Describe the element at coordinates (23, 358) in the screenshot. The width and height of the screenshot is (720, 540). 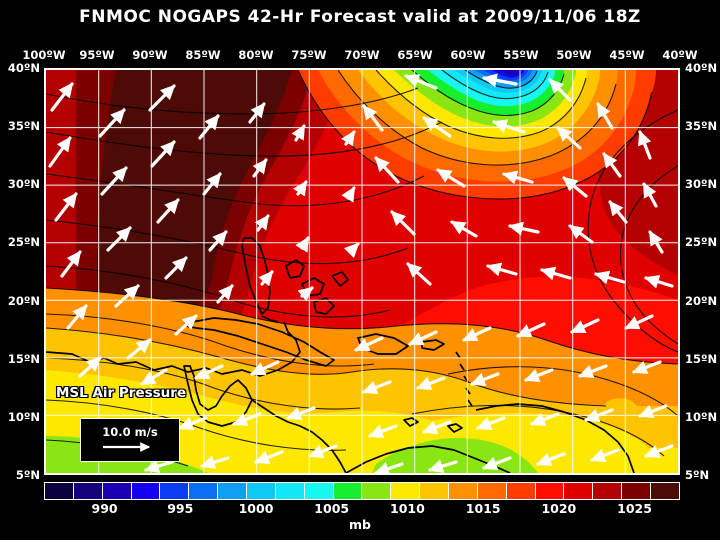
I see `lat-tick-label-left: 15ºN` at that location.